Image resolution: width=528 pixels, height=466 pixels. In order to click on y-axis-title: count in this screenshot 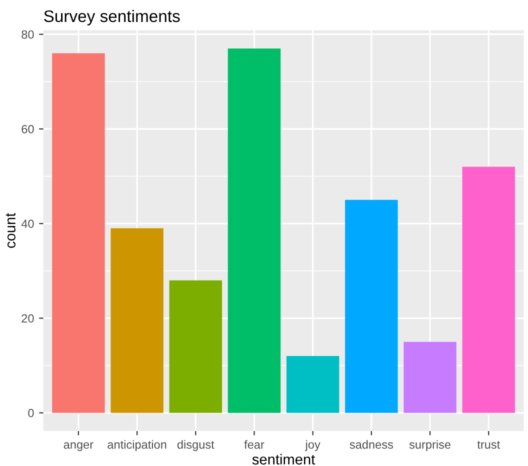, I will do `click(11, 230)`.